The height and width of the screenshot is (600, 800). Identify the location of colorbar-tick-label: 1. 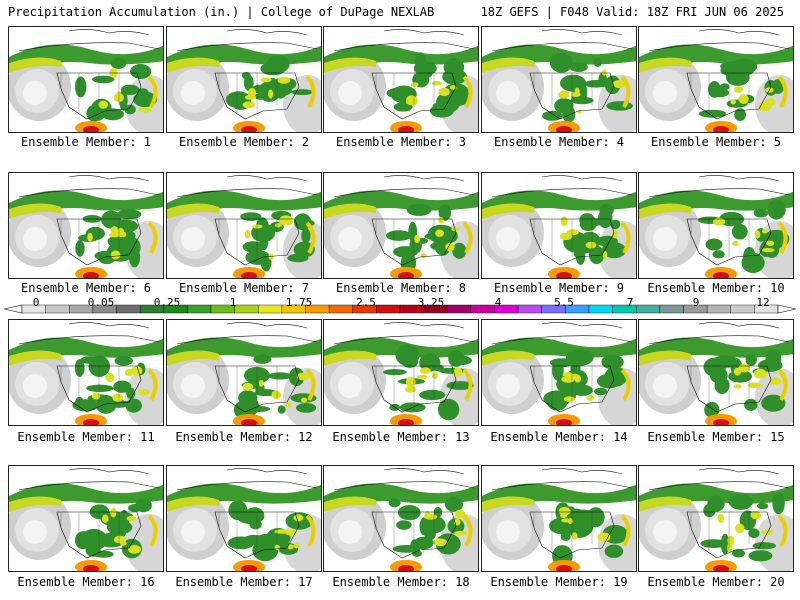
(233, 302).